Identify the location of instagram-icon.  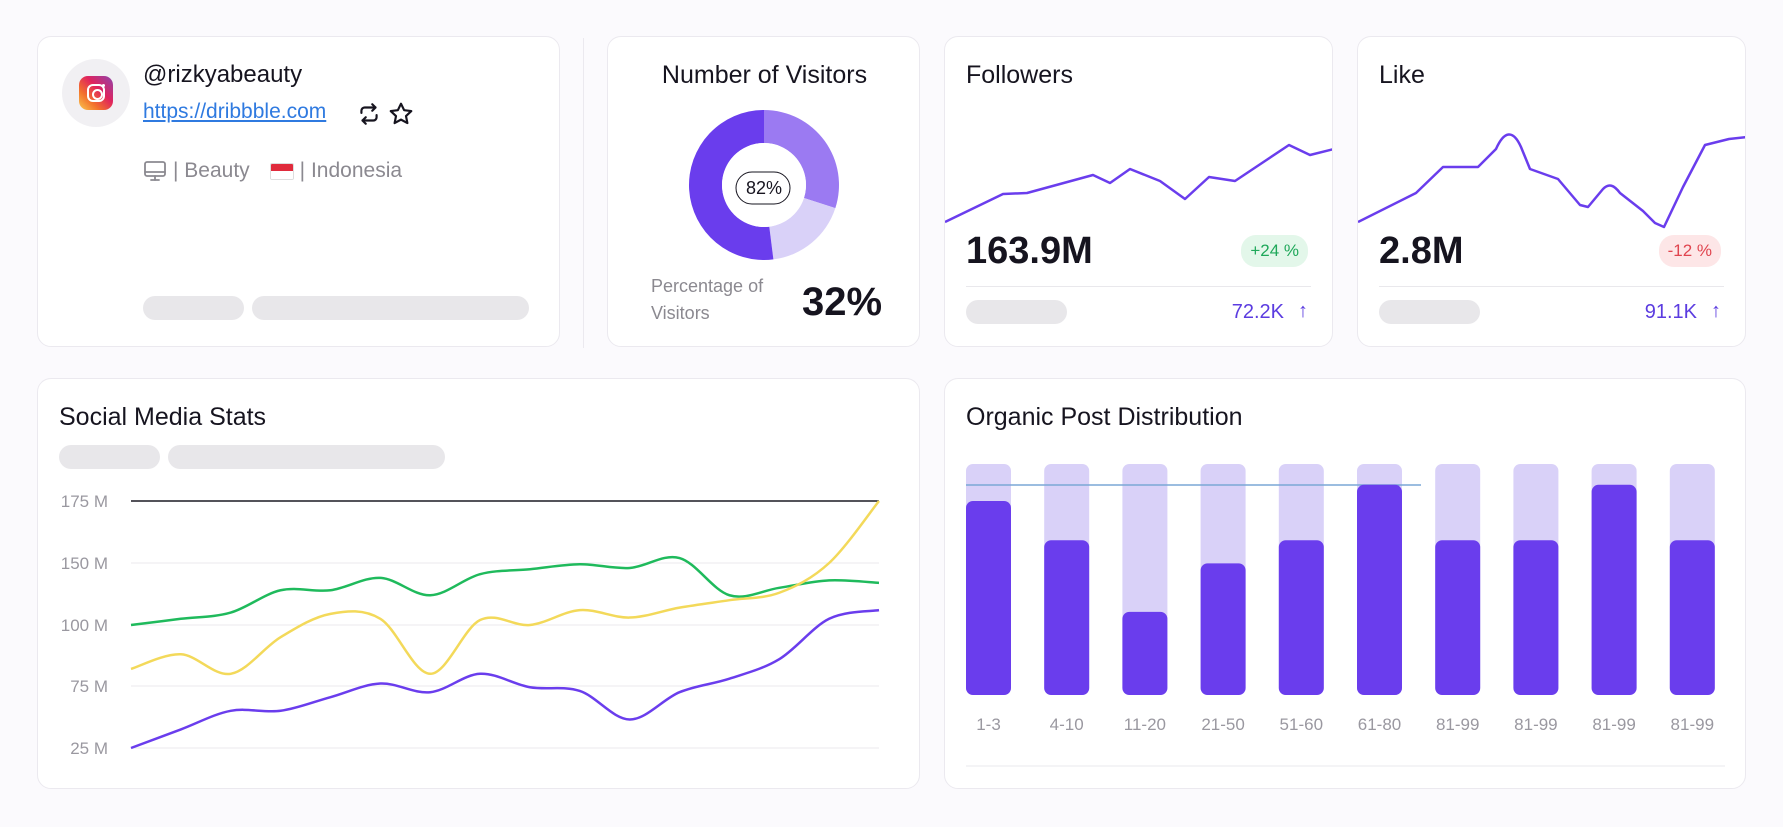
(96, 93).